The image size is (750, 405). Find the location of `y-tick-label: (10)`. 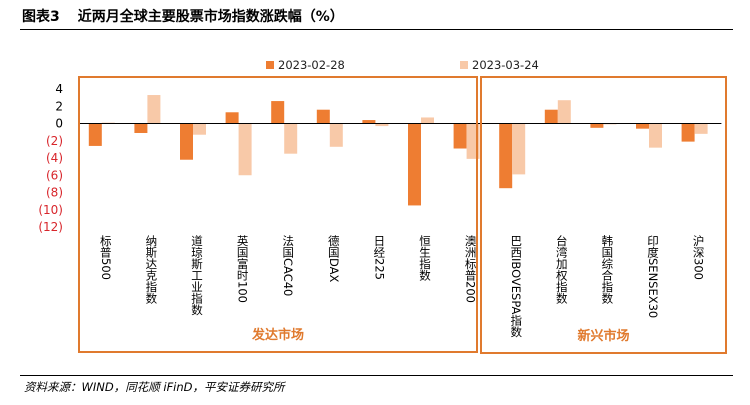

y-tick-label: (10) is located at coordinates (50, 210).